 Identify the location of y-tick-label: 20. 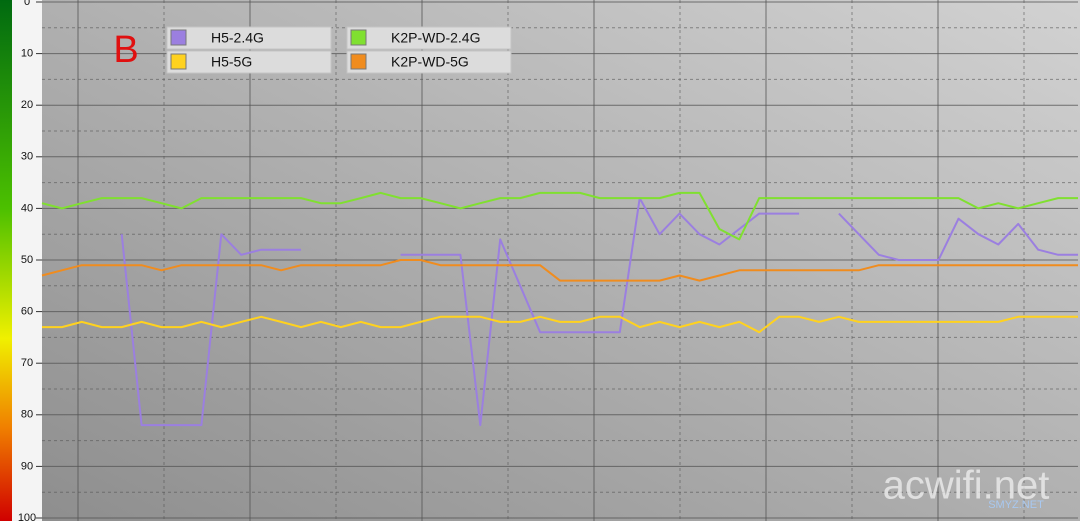
(27, 105).